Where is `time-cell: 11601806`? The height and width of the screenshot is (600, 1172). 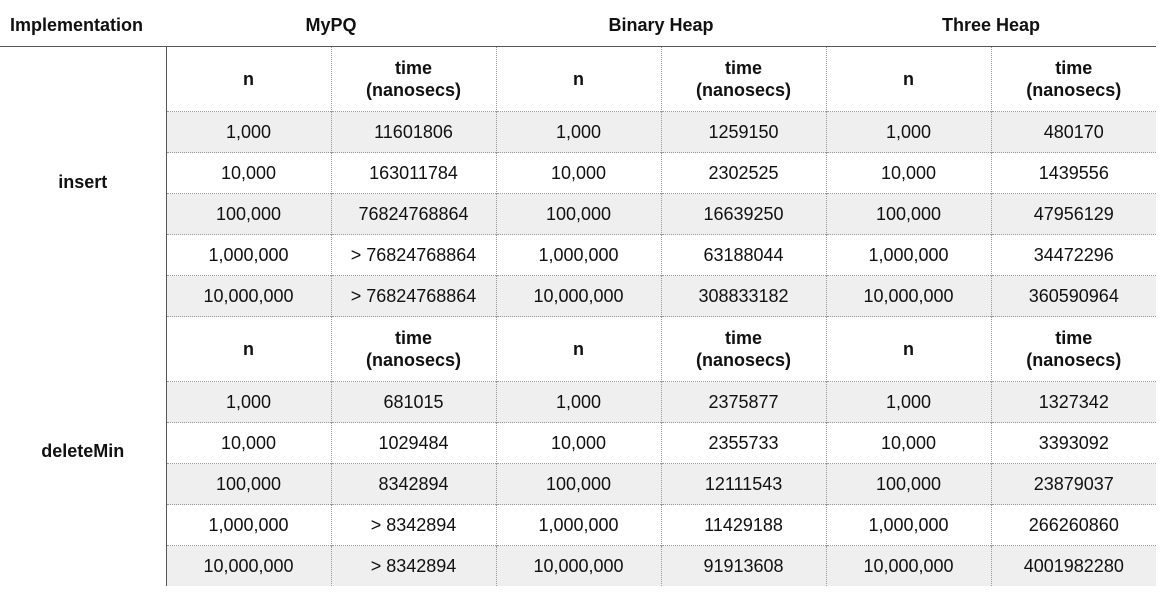 time-cell: 11601806 is located at coordinates (413, 132).